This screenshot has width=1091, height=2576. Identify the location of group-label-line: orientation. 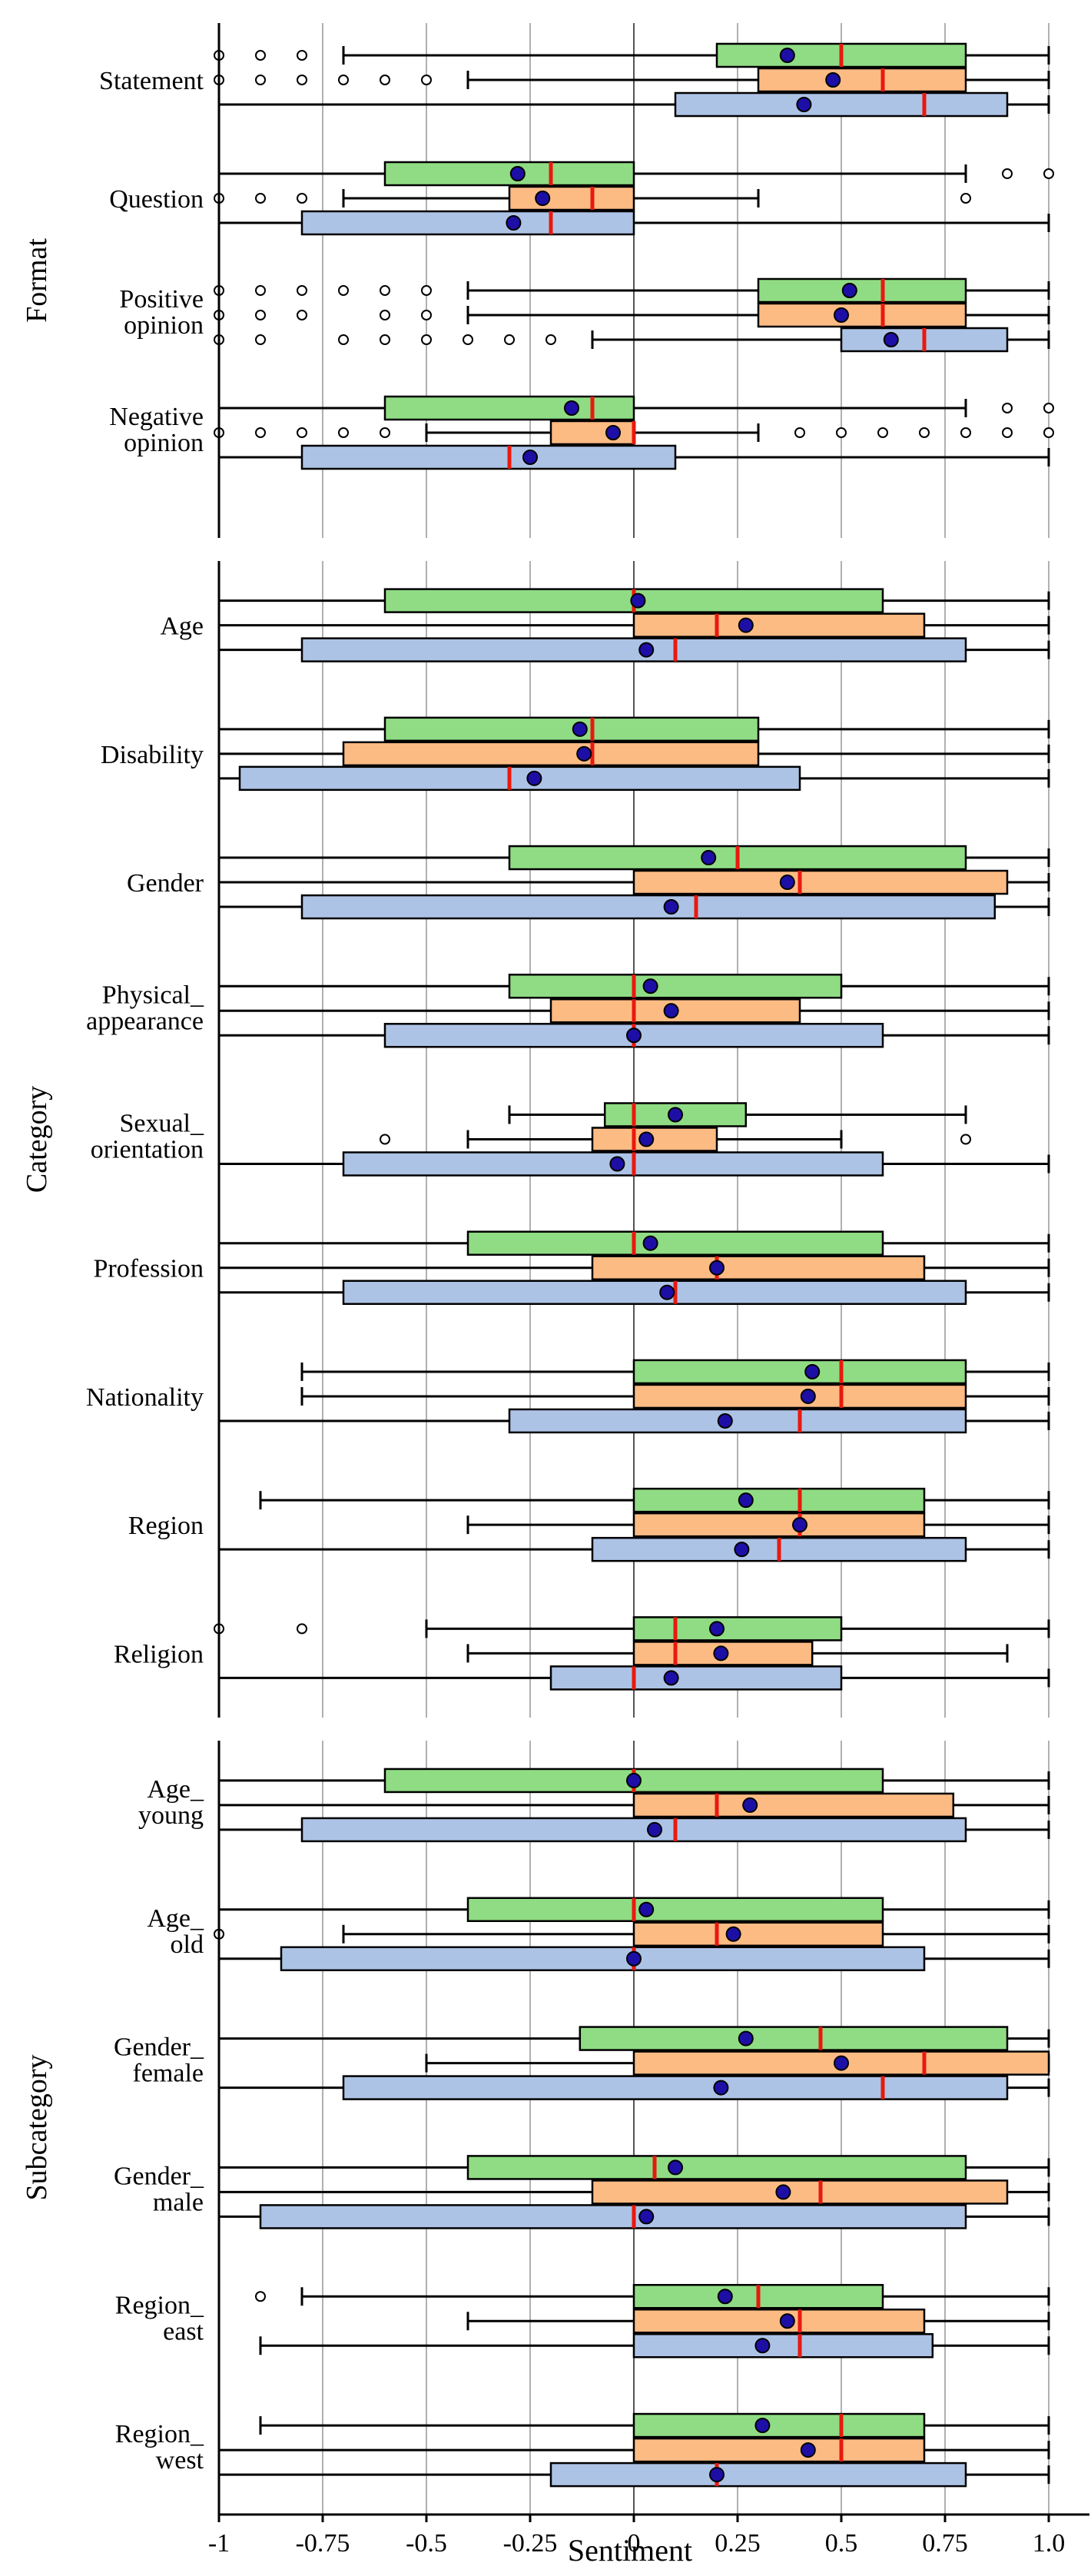
(147, 1150).